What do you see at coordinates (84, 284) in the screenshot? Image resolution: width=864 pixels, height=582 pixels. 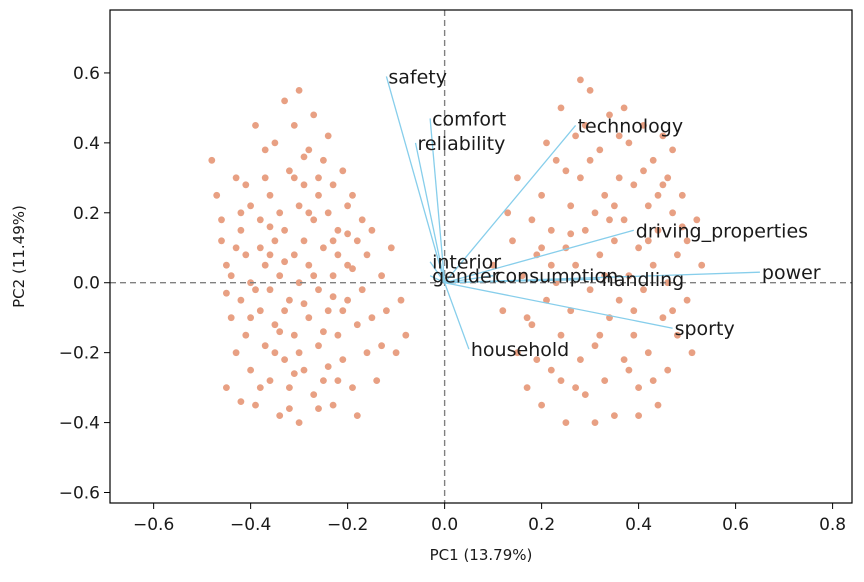 I see `y-axis-ticks: −0.6 −0.4 −0.2 0.0 0.2 0.4 0.6` at bounding box center [84, 284].